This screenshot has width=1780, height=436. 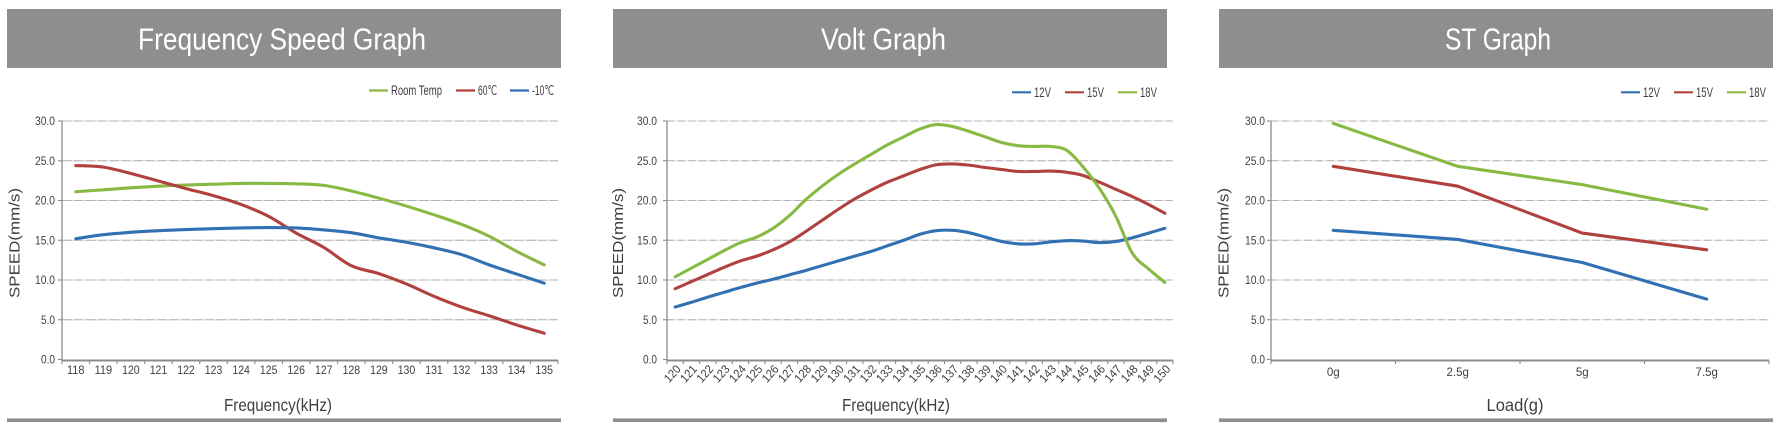 What do you see at coordinates (407, 371) in the screenshot?
I see `svg-text: 130` at bounding box center [407, 371].